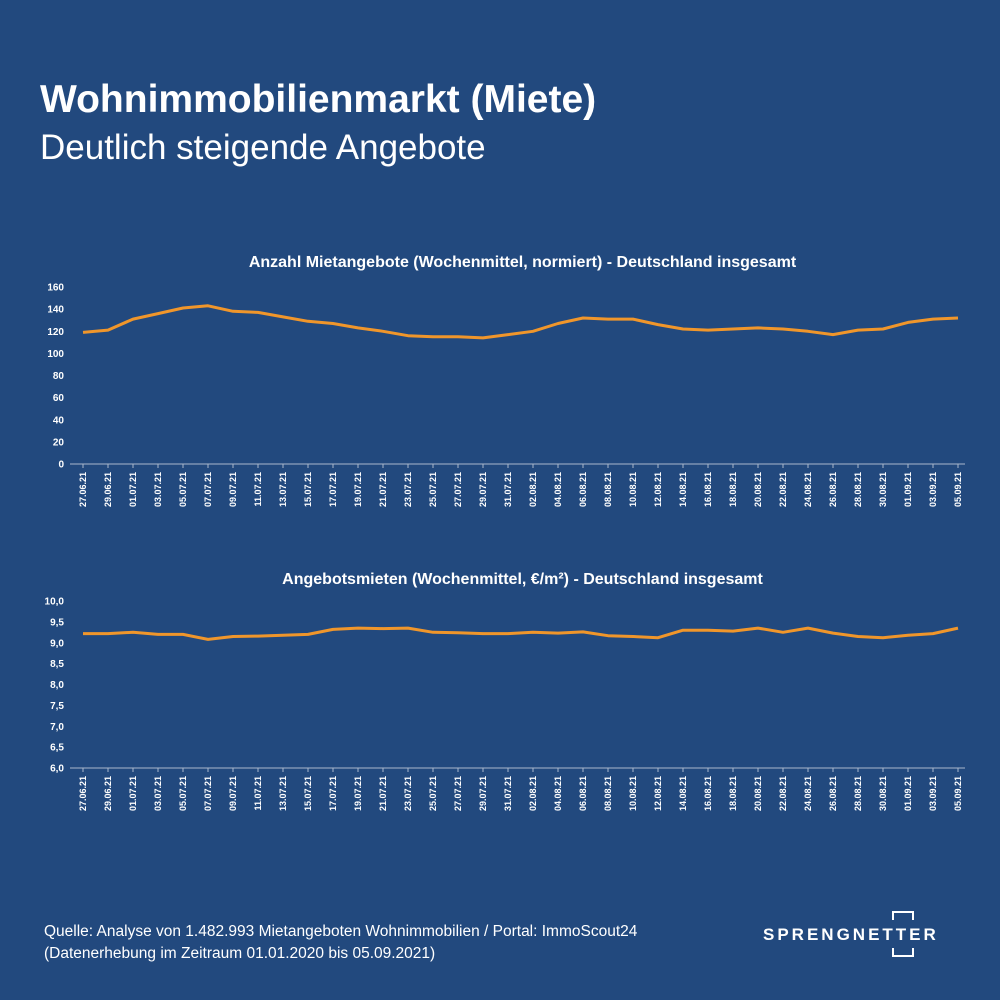  What do you see at coordinates (57, 664) in the screenshot?
I see `y-tick-label: 8,5` at bounding box center [57, 664].